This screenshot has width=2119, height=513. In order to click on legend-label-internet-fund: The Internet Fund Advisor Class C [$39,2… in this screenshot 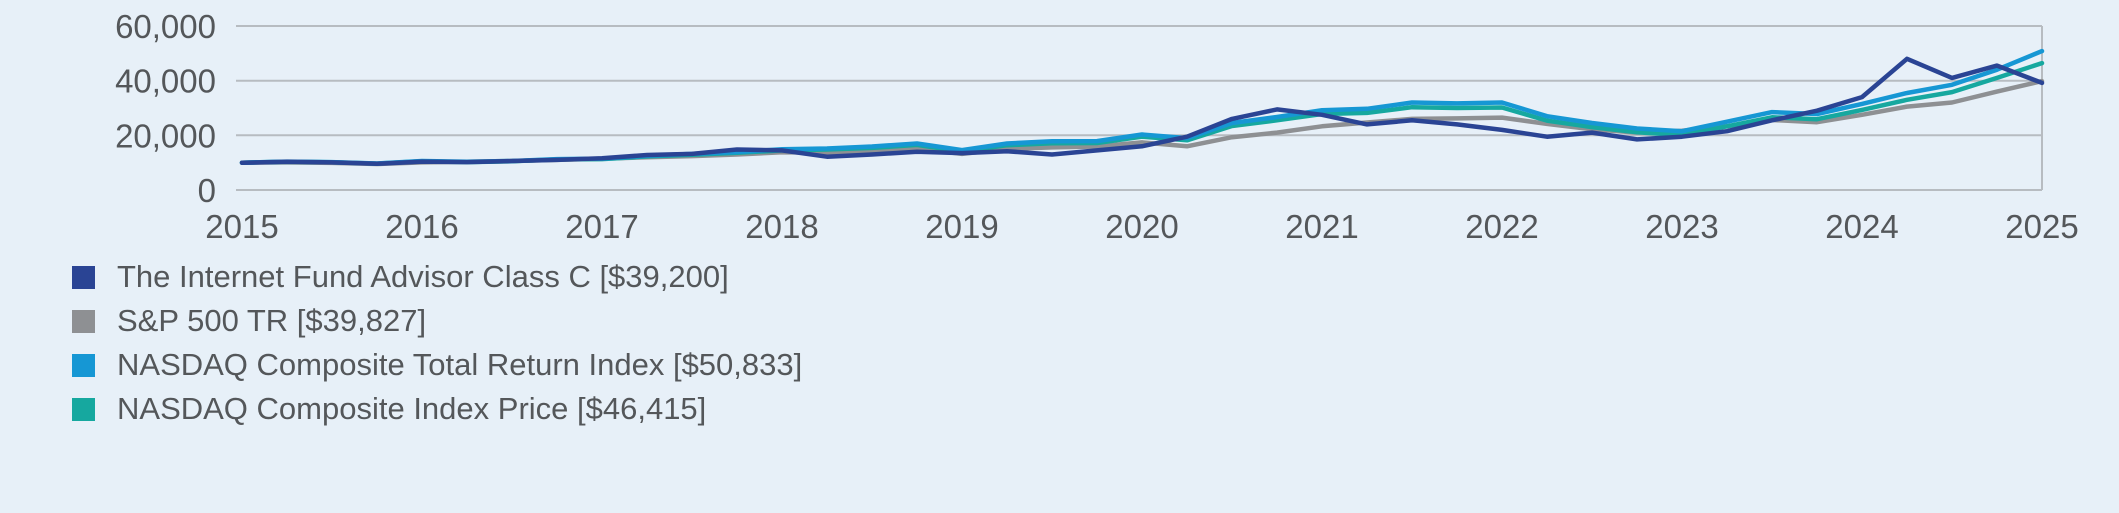, I will do `click(423, 276)`.